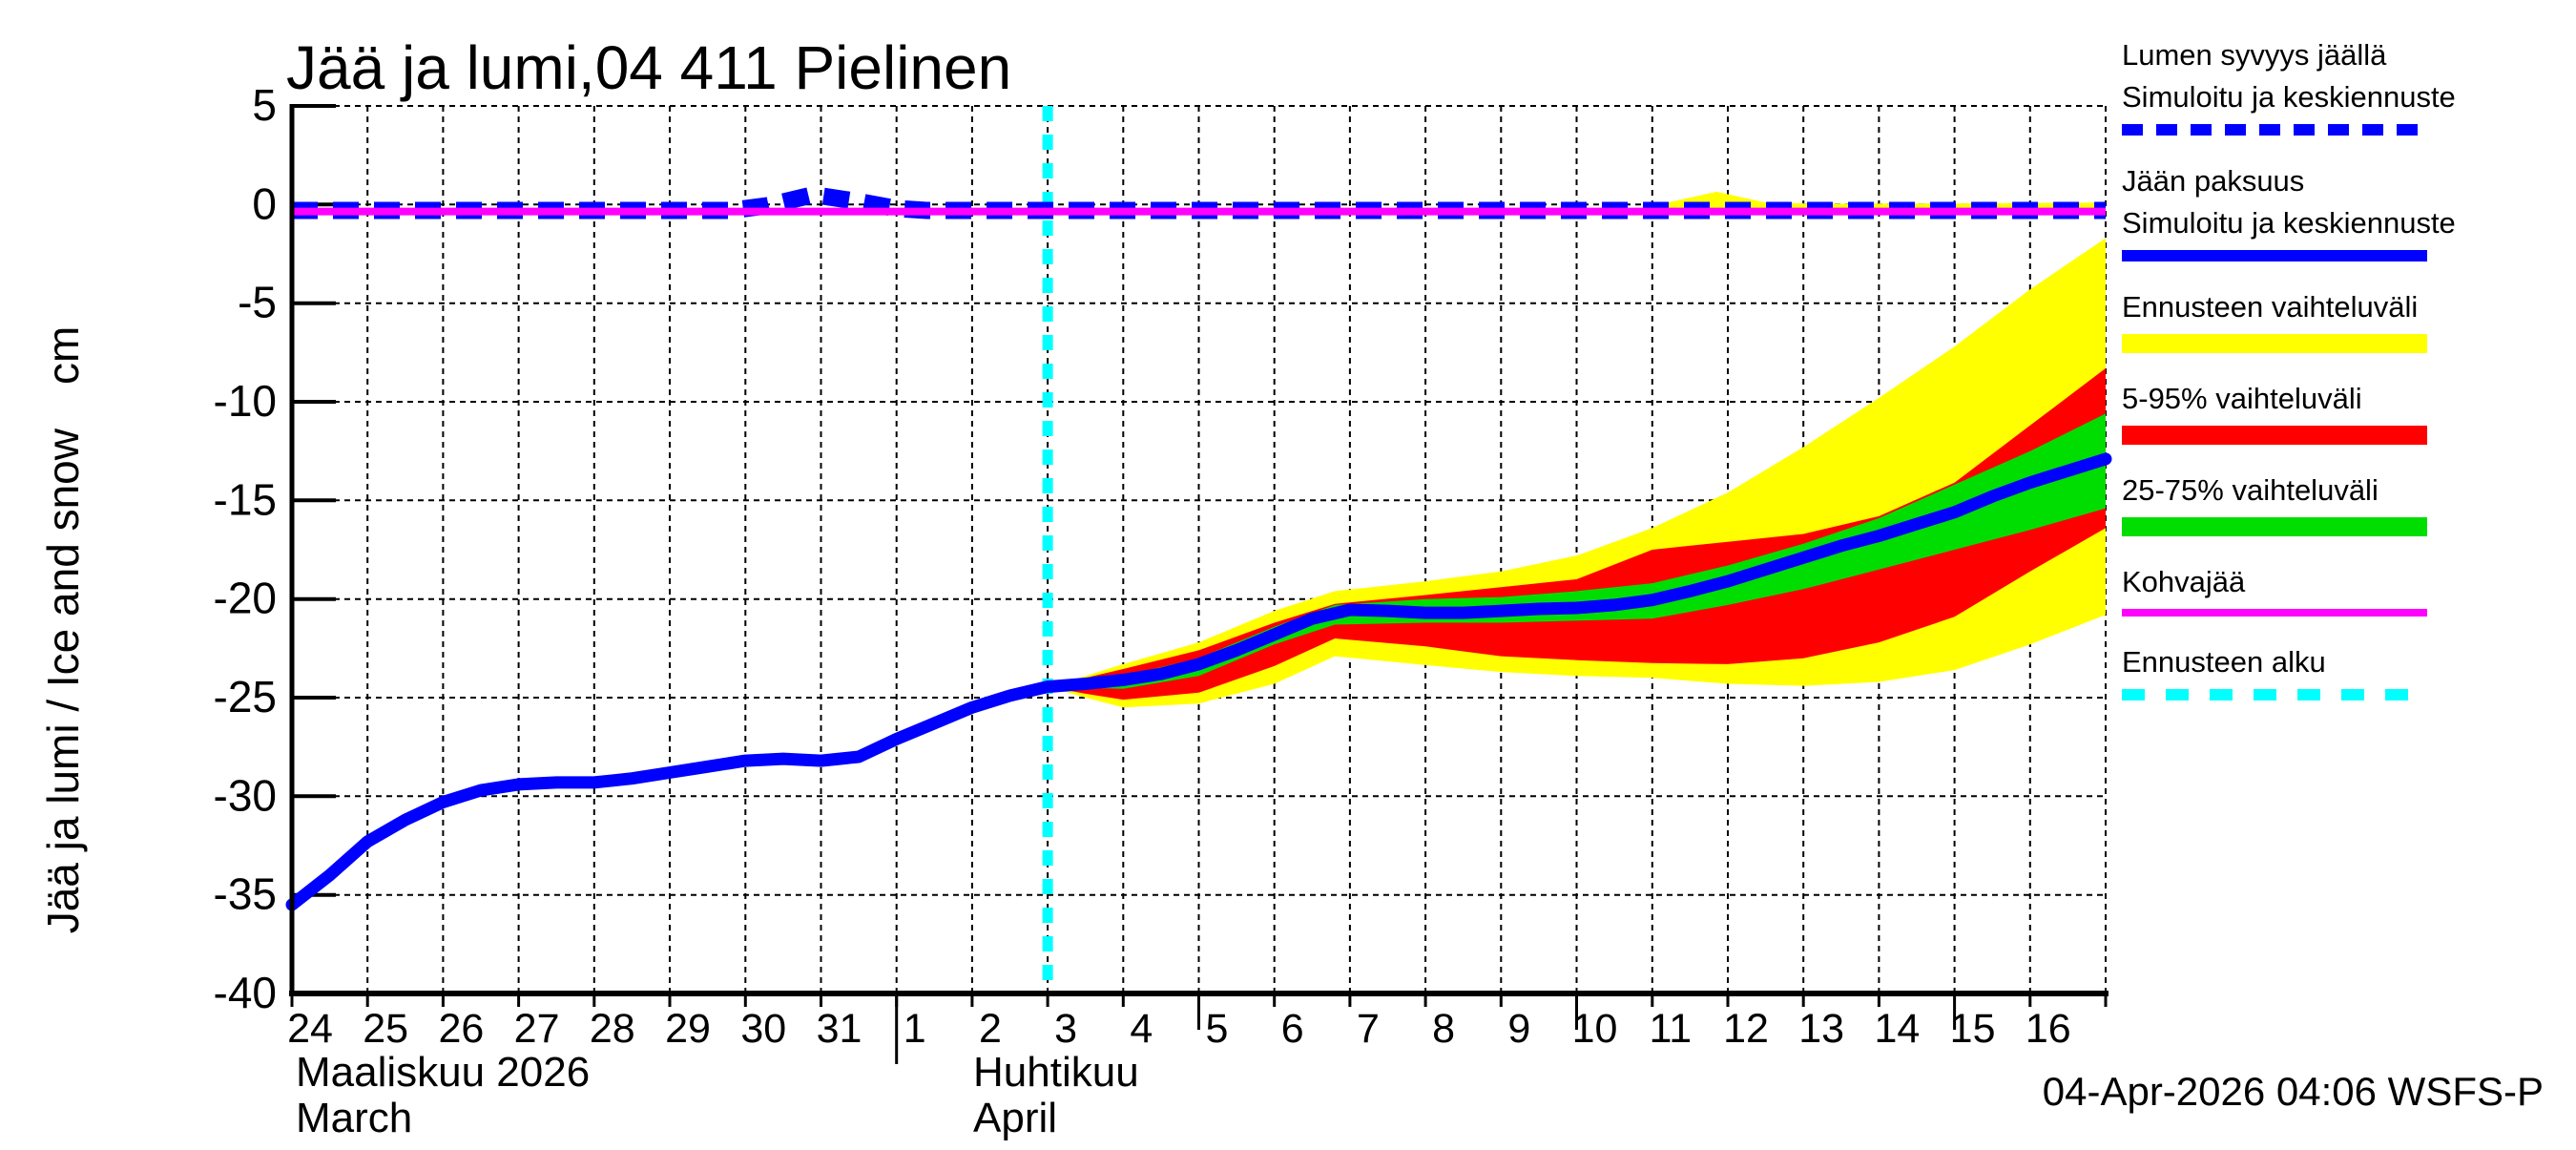 This screenshot has width=2576, height=1150. Describe the element at coordinates (915, 1029) in the screenshot. I see `x-tick-label: 1` at that location.